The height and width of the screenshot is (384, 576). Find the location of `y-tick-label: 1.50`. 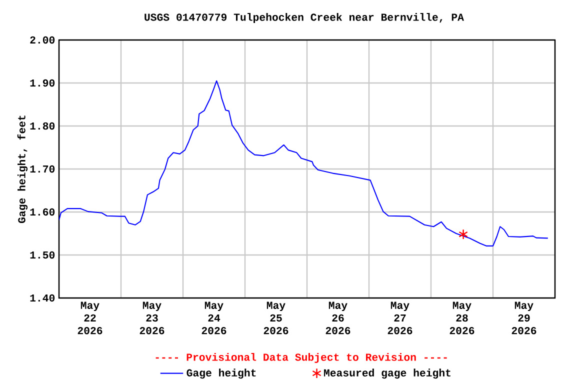

y-tick-label: 1.50 is located at coordinates (42, 255).